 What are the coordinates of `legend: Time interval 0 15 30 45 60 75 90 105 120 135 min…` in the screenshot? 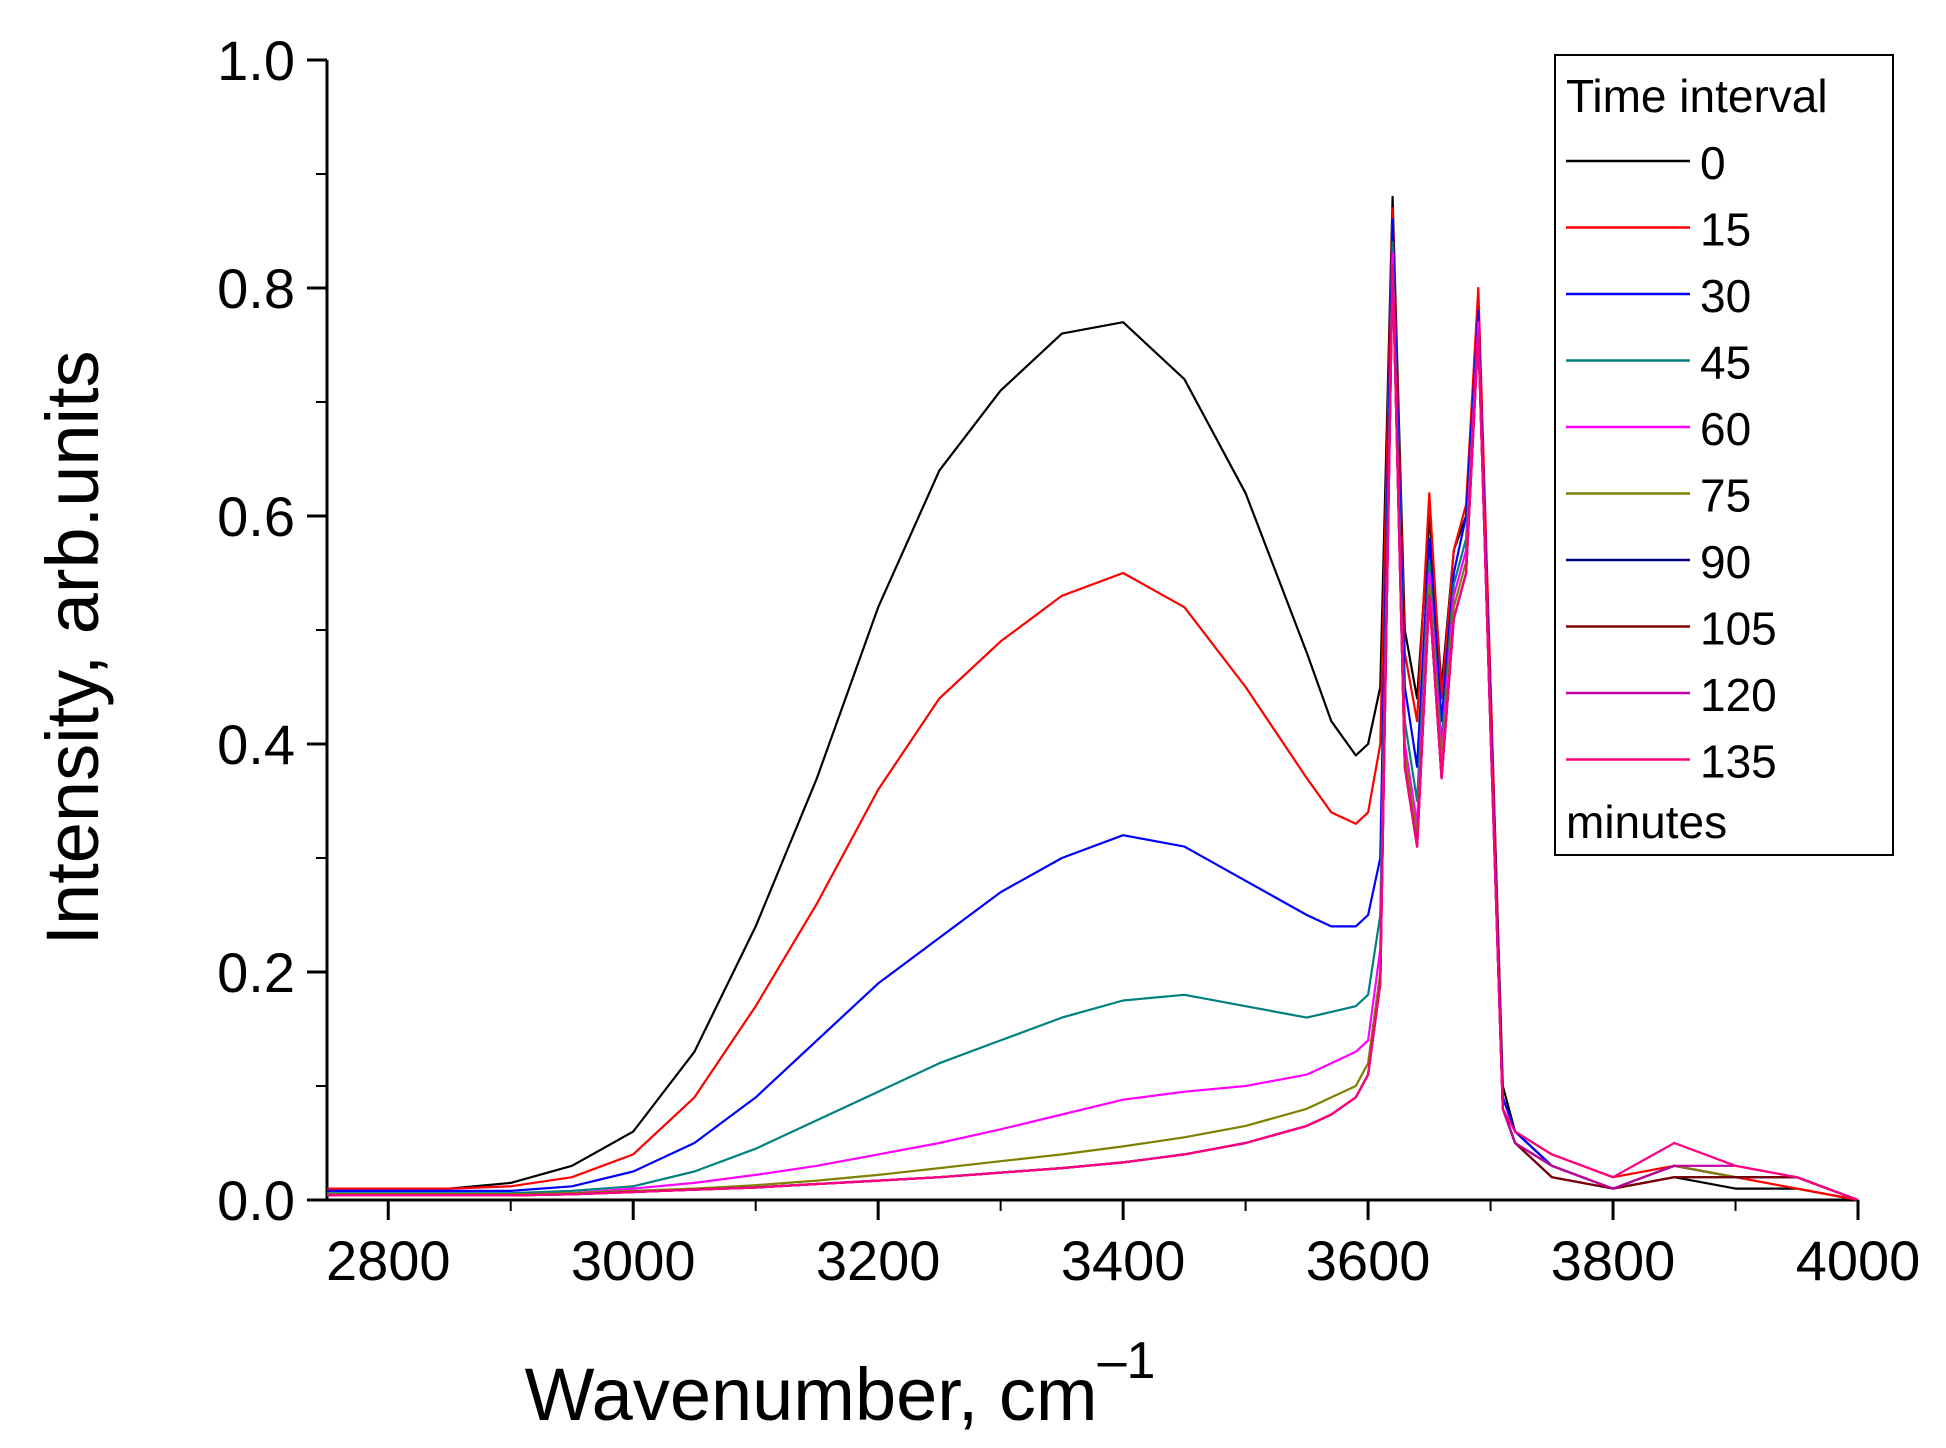 It's located at (1724, 455).